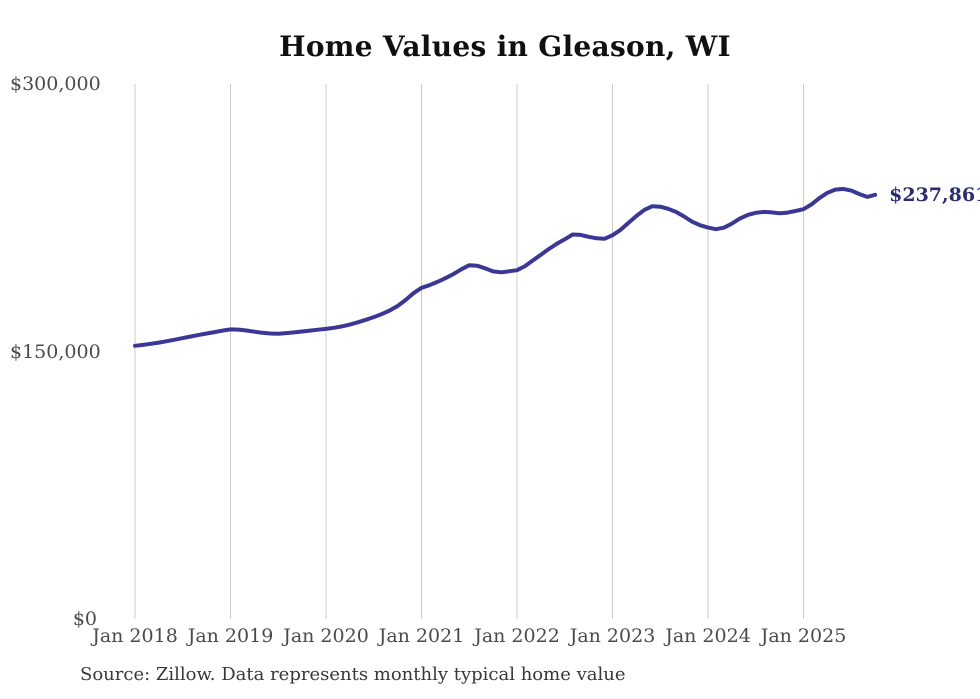 The height and width of the screenshot is (699, 980). What do you see at coordinates (517, 636) in the screenshot?
I see `x-axis-tick-label-2022: Jan 2022` at bounding box center [517, 636].